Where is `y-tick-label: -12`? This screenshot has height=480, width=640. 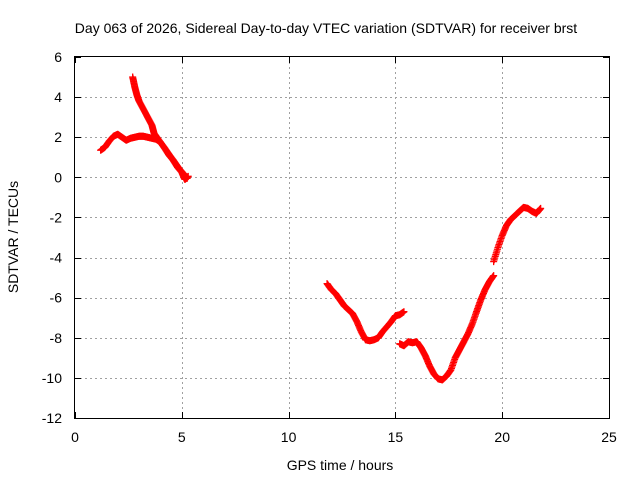
y-tick-label: -12 is located at coordinates (52, 418).